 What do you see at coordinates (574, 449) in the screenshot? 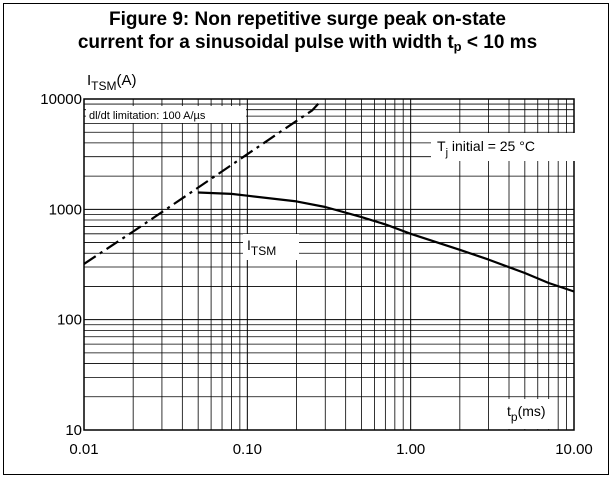
I see `x-tick-label: 10.00` at bounding box center [574, 449].